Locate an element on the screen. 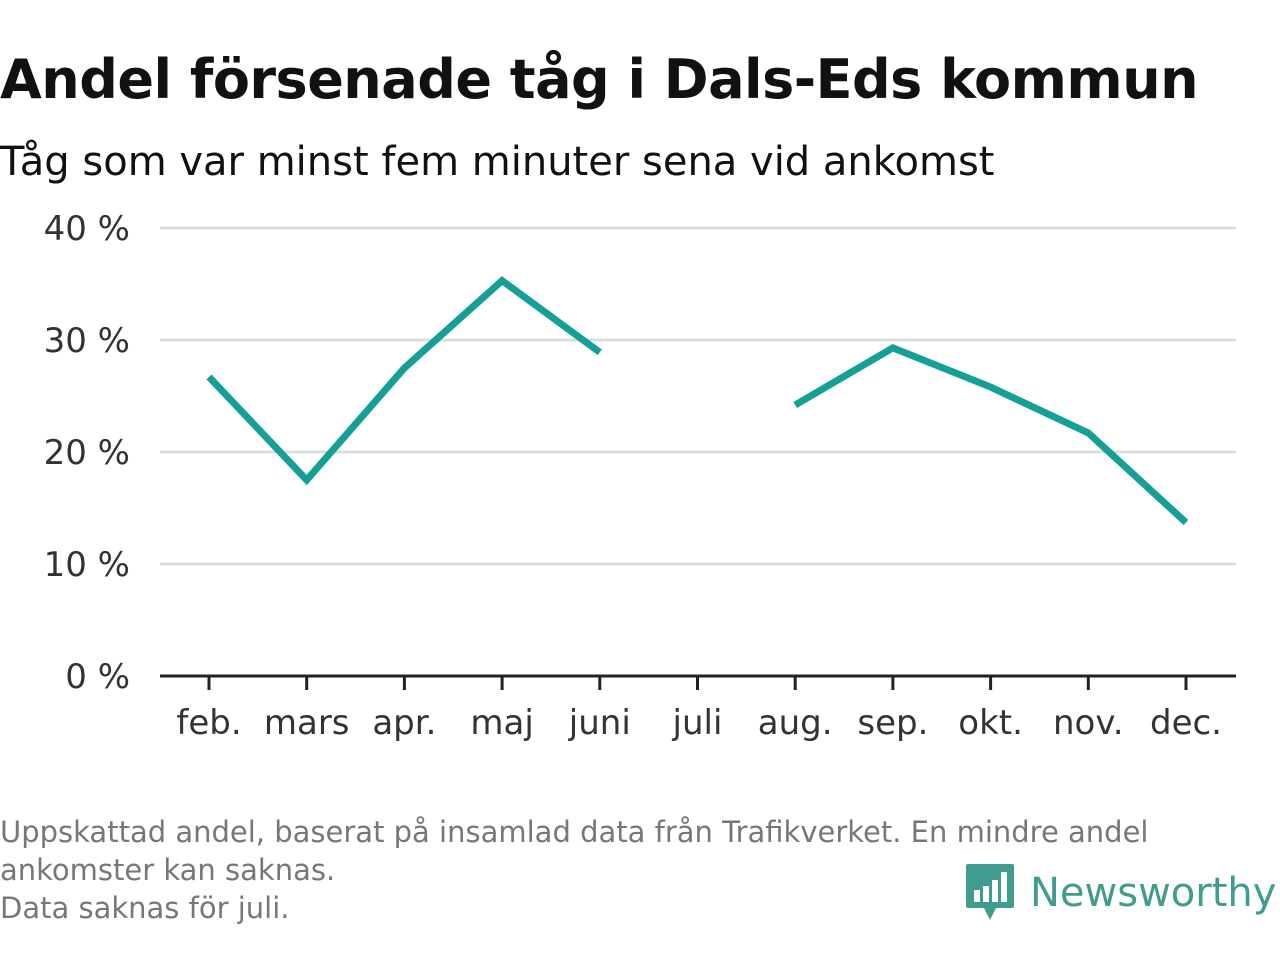  x-axis is located at coordinates (698, 682).